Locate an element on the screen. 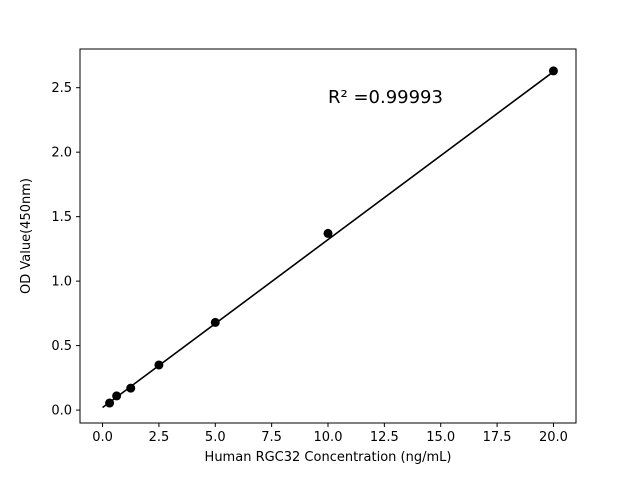  y-tick-label: 0.0 is located at coordinates (61, 411).